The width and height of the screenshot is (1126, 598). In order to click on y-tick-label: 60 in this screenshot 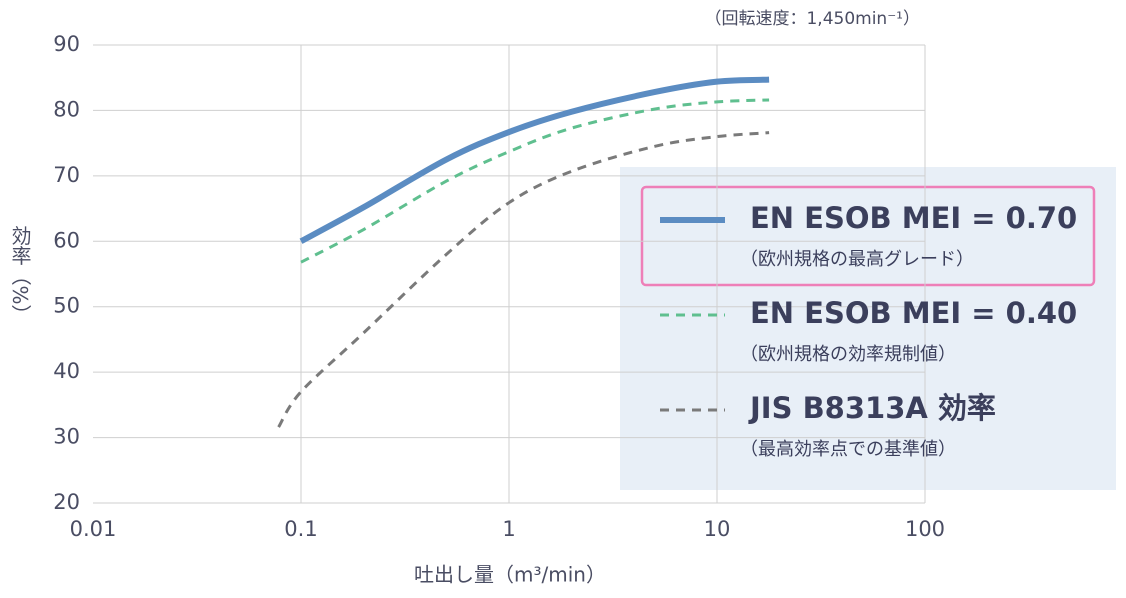, I will do `click(66, 240)`.